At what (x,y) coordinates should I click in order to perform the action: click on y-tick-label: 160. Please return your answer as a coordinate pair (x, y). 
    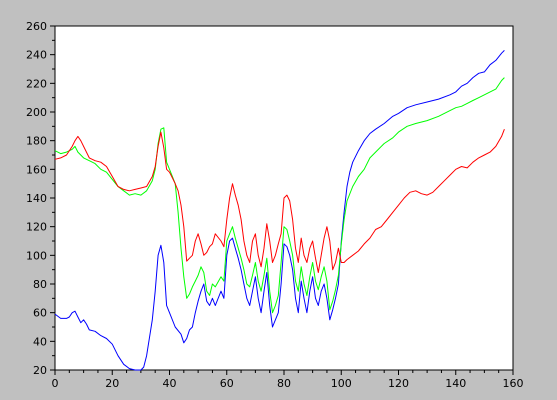
    Looking at the image, I should click on (36, 169).